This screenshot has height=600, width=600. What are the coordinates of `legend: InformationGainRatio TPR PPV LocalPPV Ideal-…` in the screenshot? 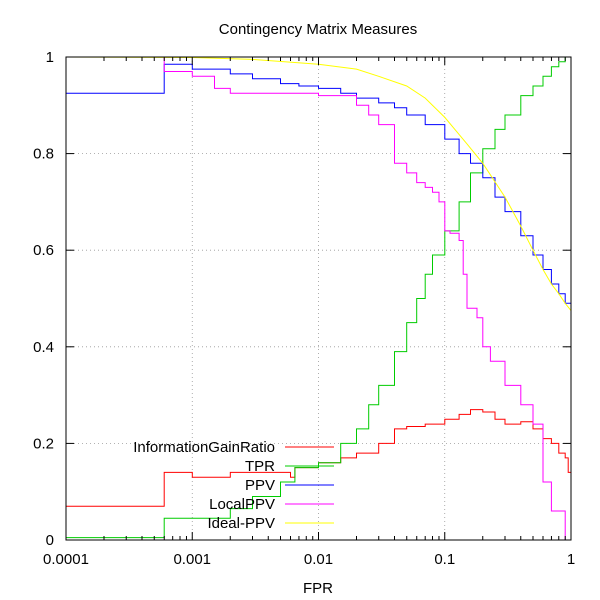 It's located at (233, 485).